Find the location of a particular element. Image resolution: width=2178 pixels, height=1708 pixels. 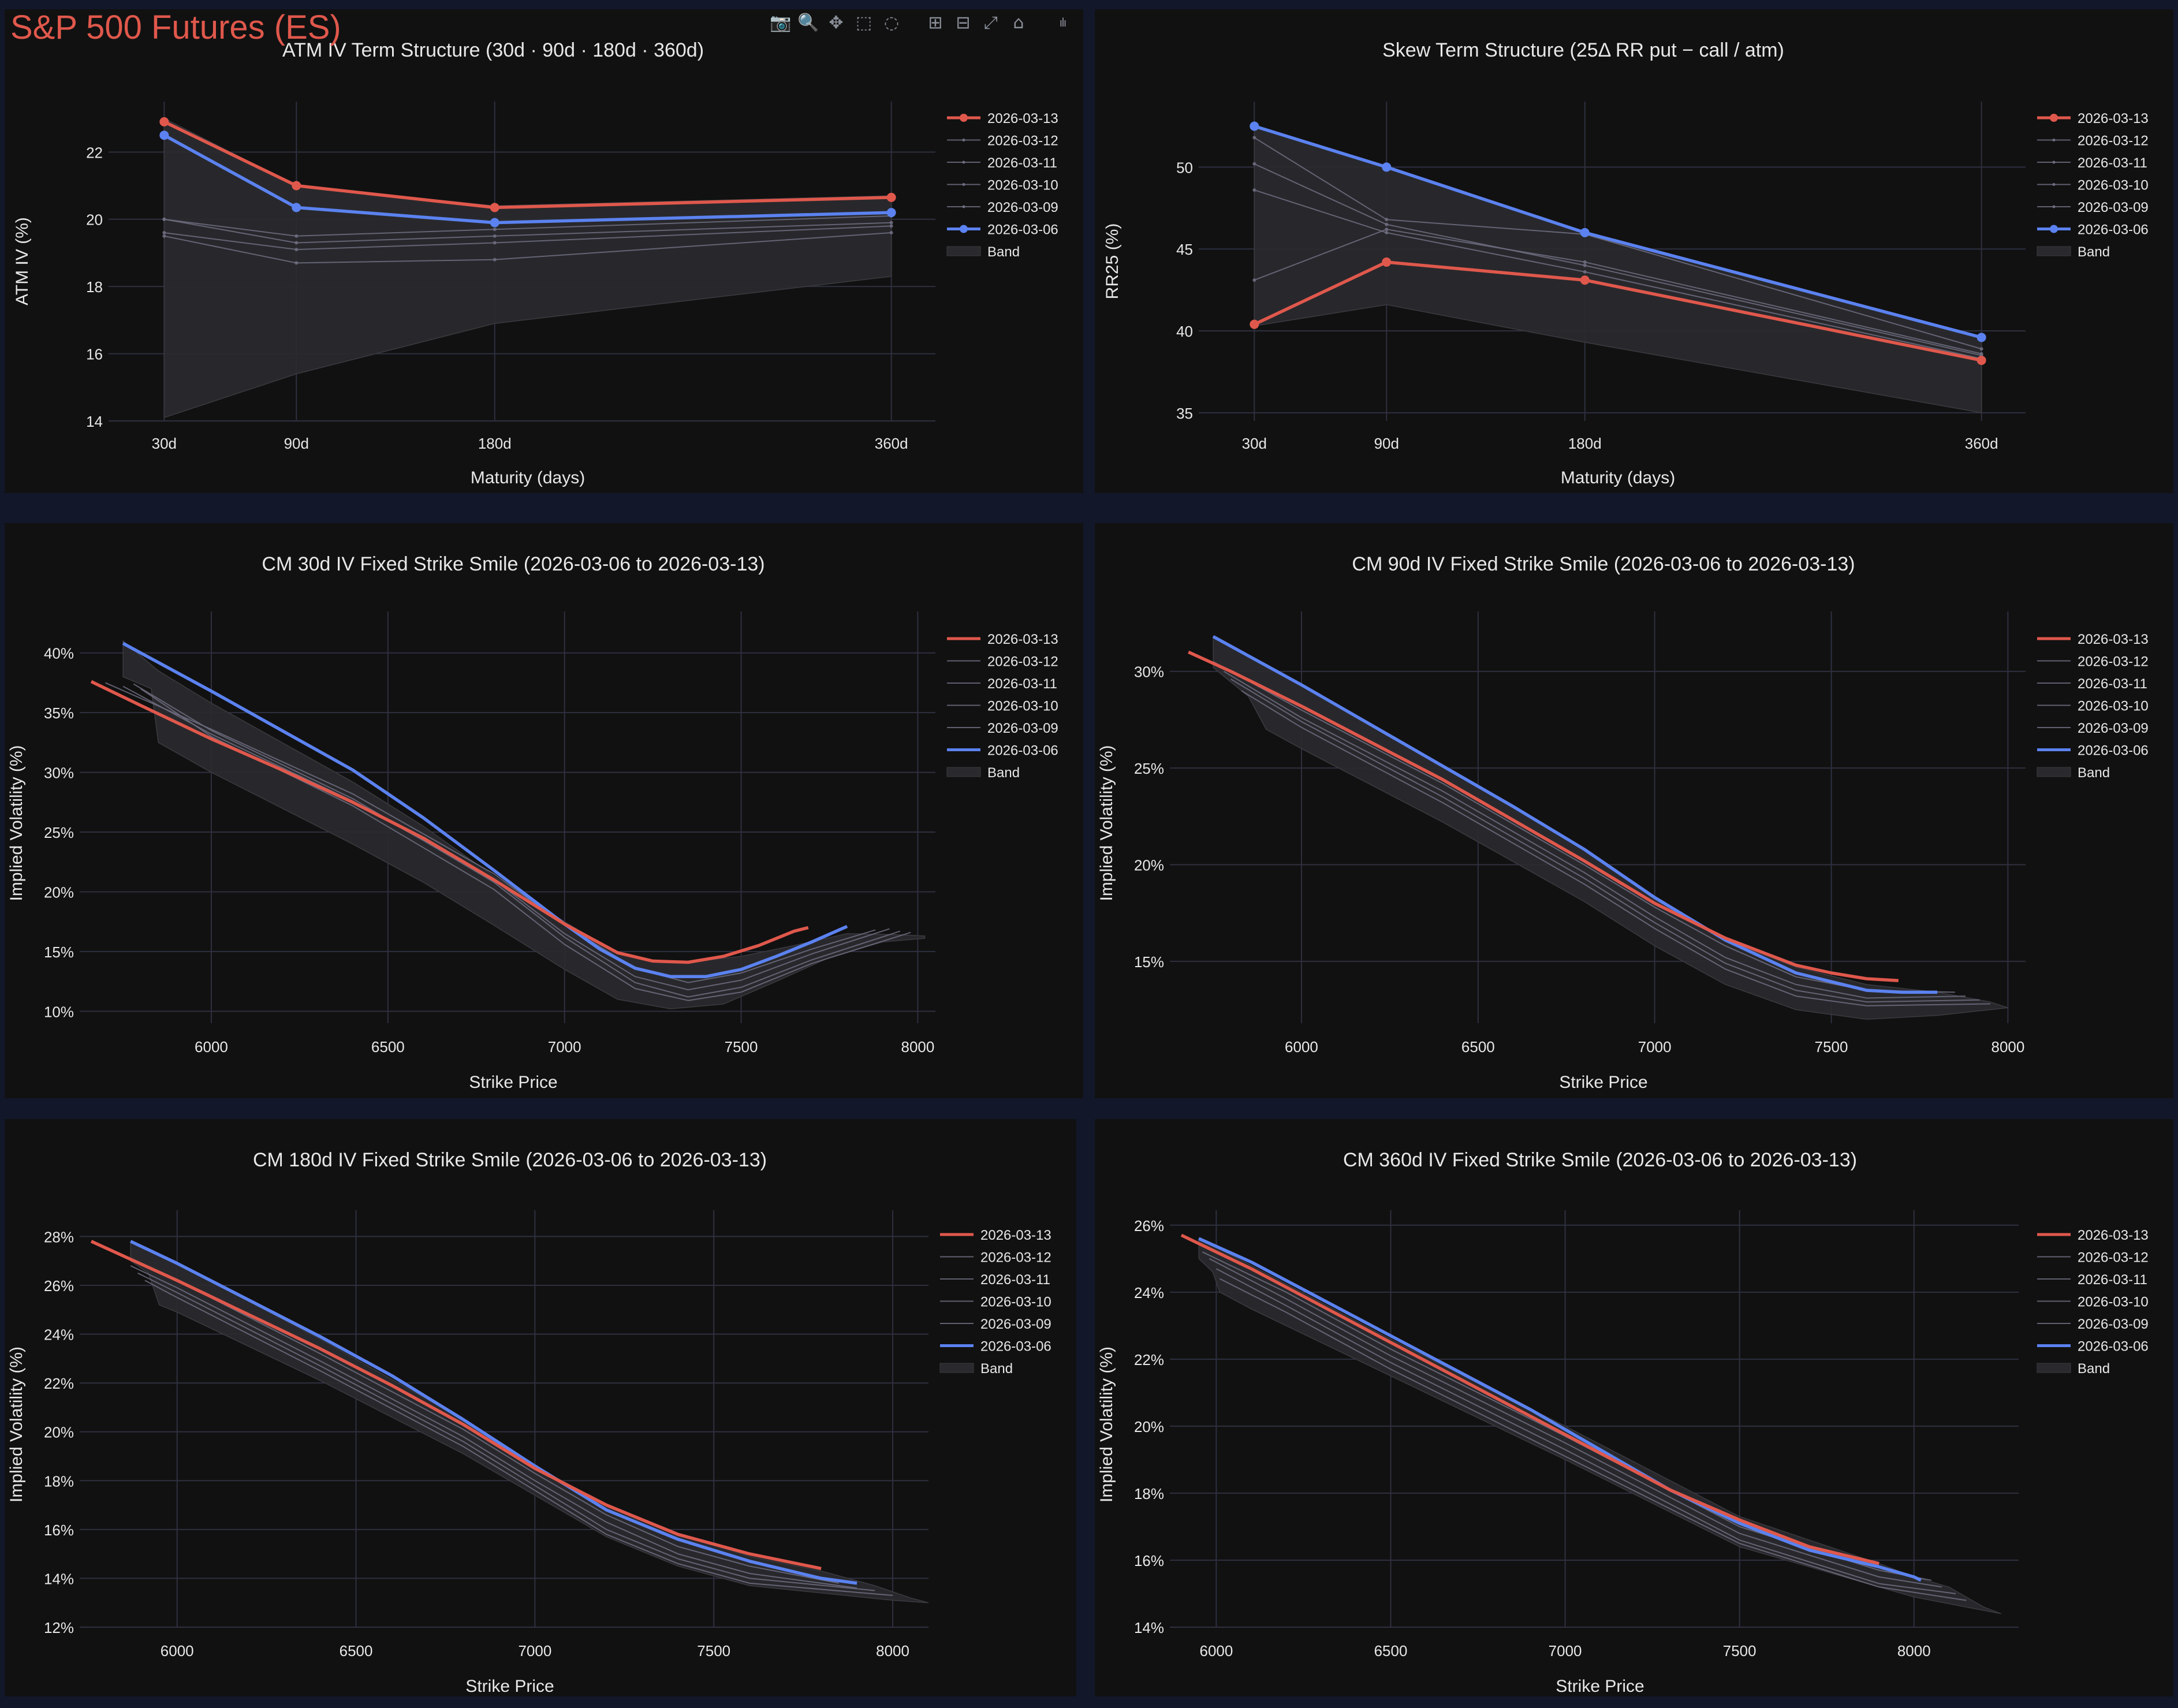

lasso-select-icon: ◌ is located at coordinates (891, 22).